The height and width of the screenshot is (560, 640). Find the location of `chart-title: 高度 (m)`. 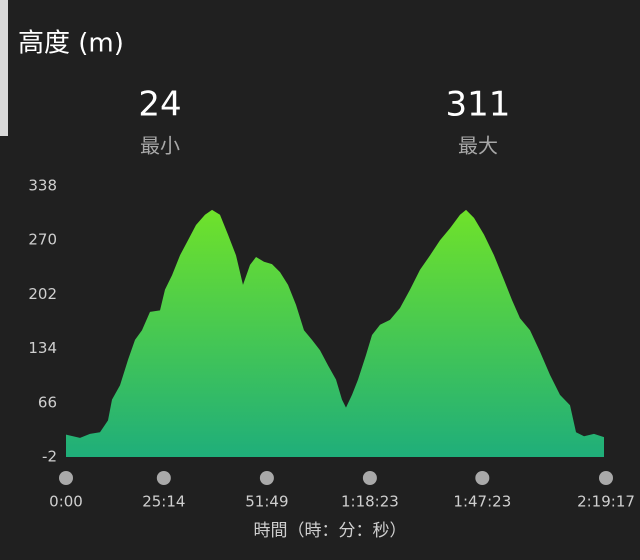

chart-title: 高度 (m) is located at coordinates (71, 44).